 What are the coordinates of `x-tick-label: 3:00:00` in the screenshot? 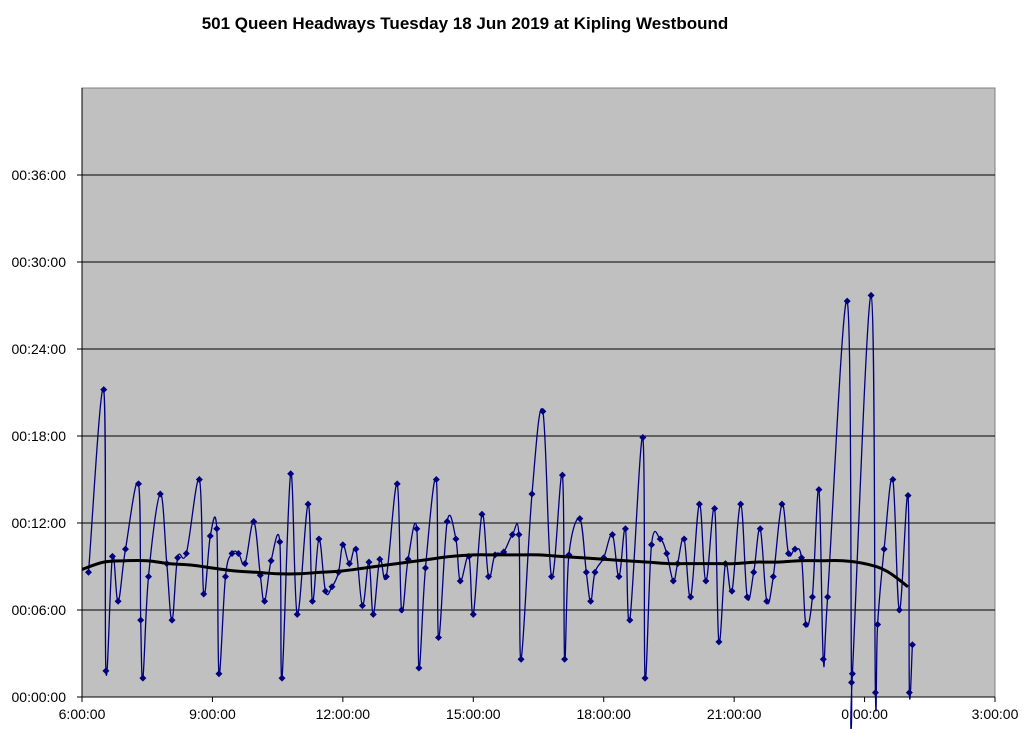 It's located at (995, 714).